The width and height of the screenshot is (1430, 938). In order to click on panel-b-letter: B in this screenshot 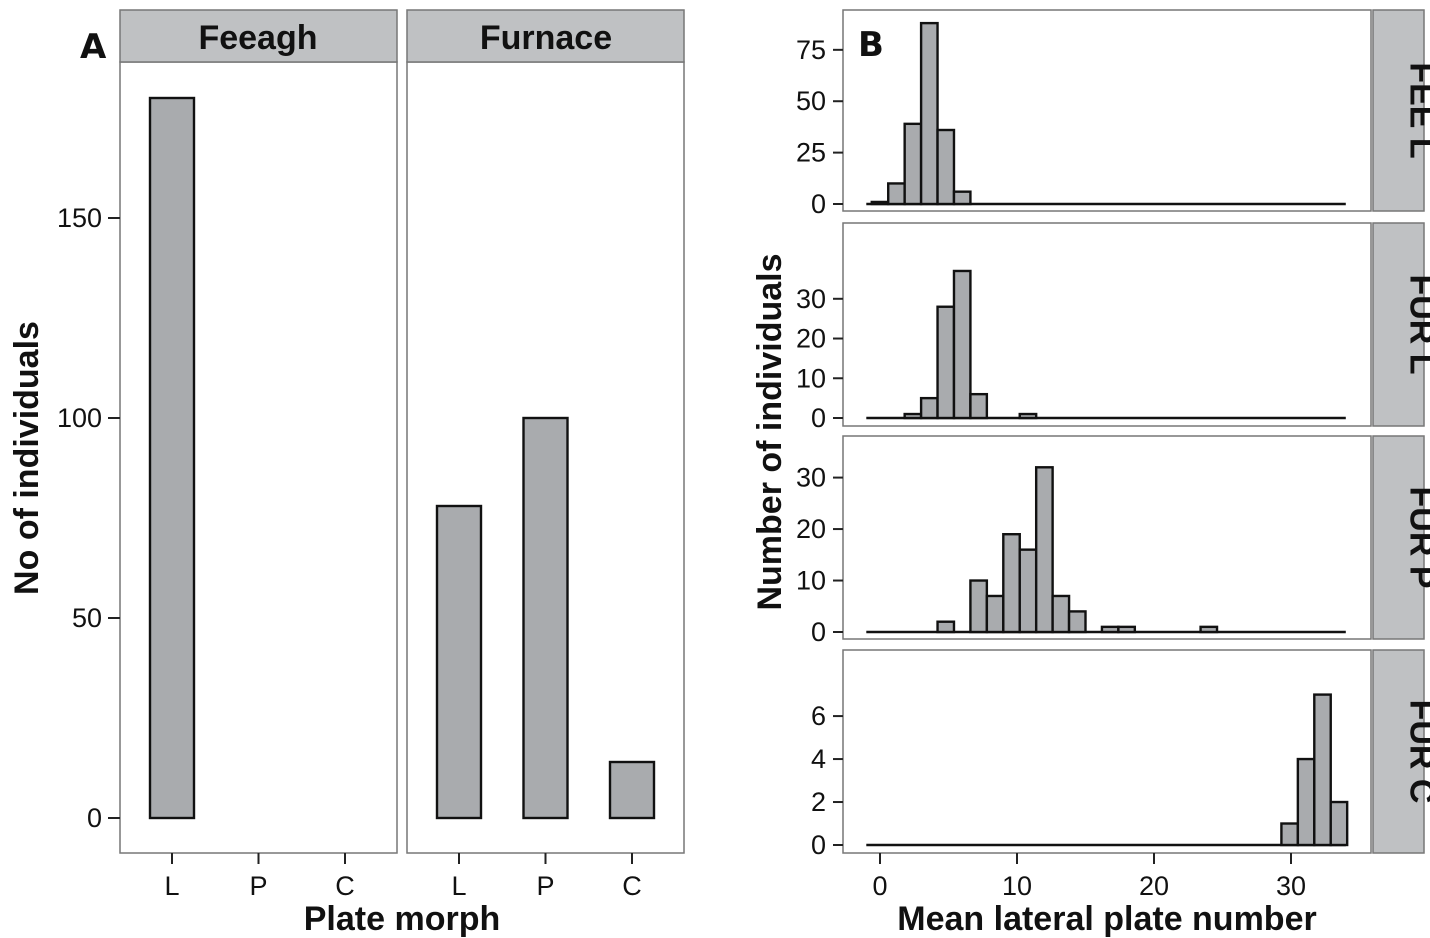, I will do `click(871, 45)`.